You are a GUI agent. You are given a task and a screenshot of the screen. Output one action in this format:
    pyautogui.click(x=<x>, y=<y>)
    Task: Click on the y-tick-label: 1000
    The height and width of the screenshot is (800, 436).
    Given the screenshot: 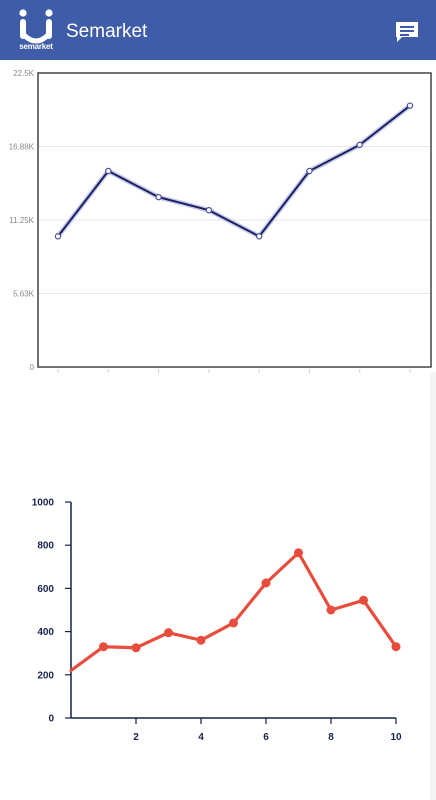 What is the action you would take?
    pyautogui.click(x=43, y=503)
    